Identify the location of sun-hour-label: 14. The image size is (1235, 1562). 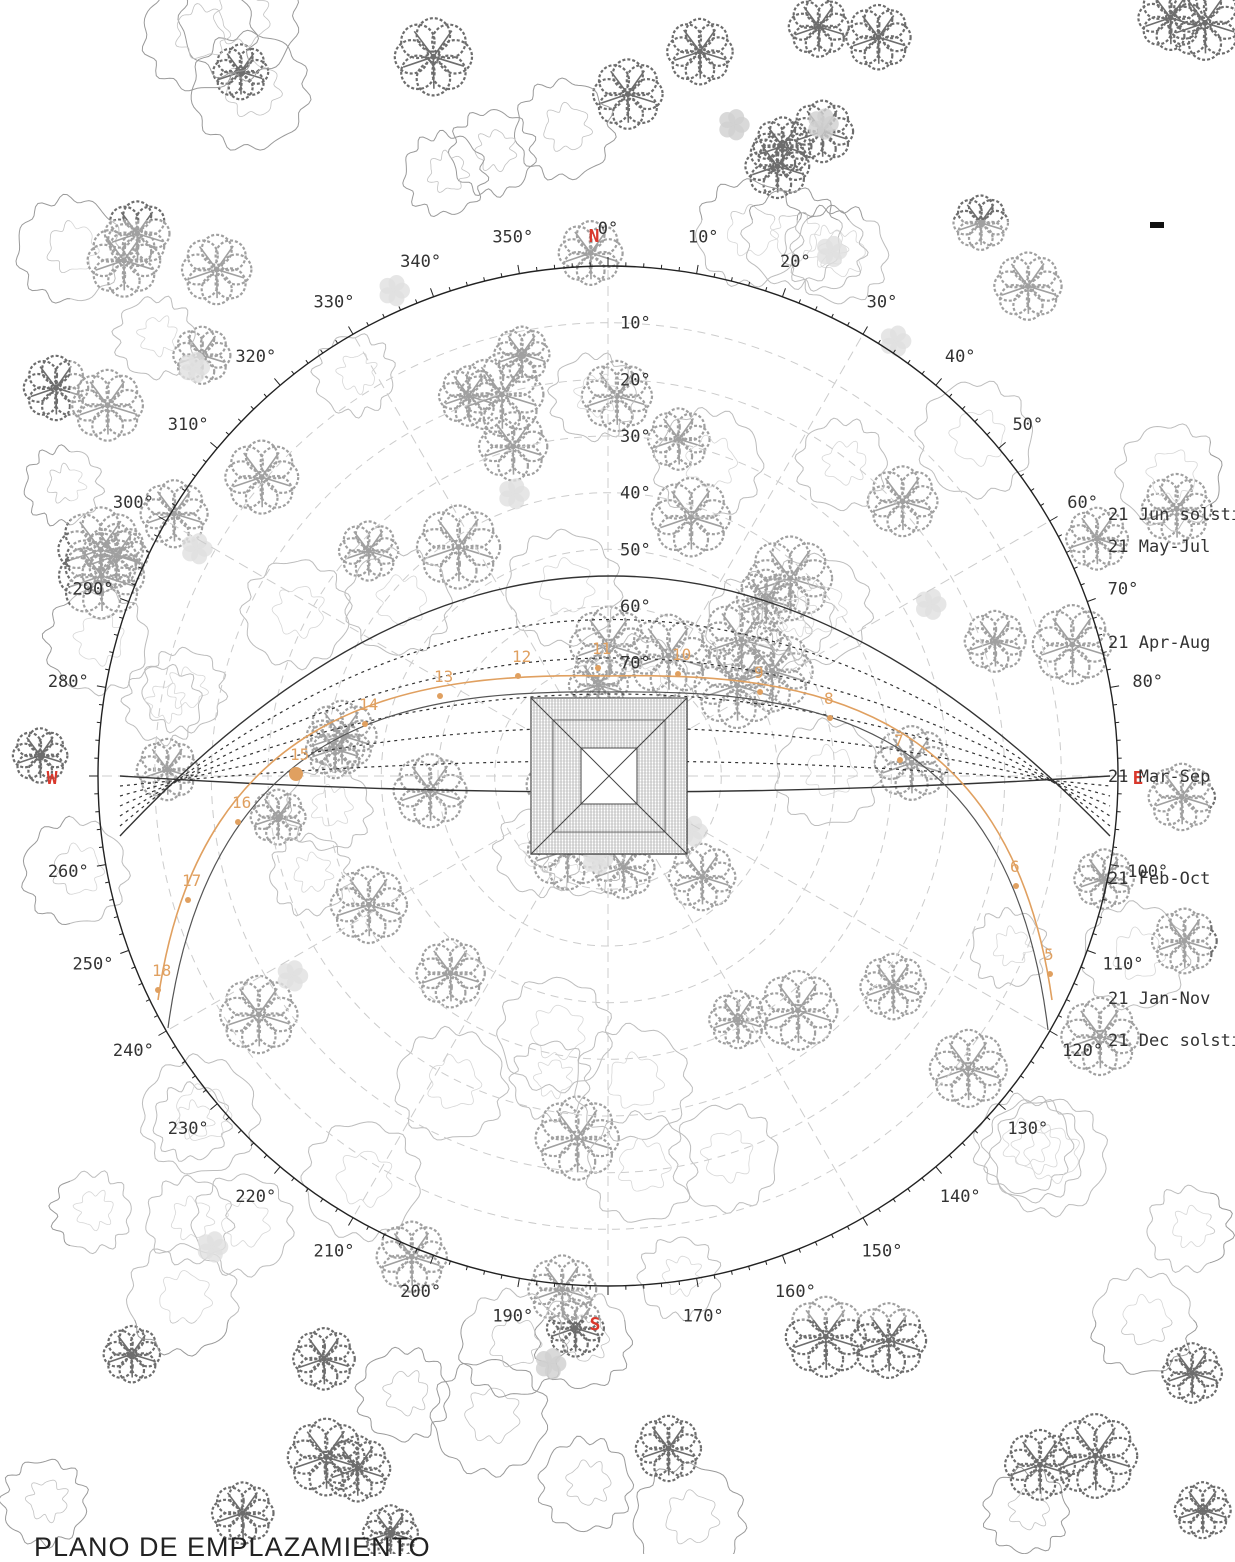
(368, 704).